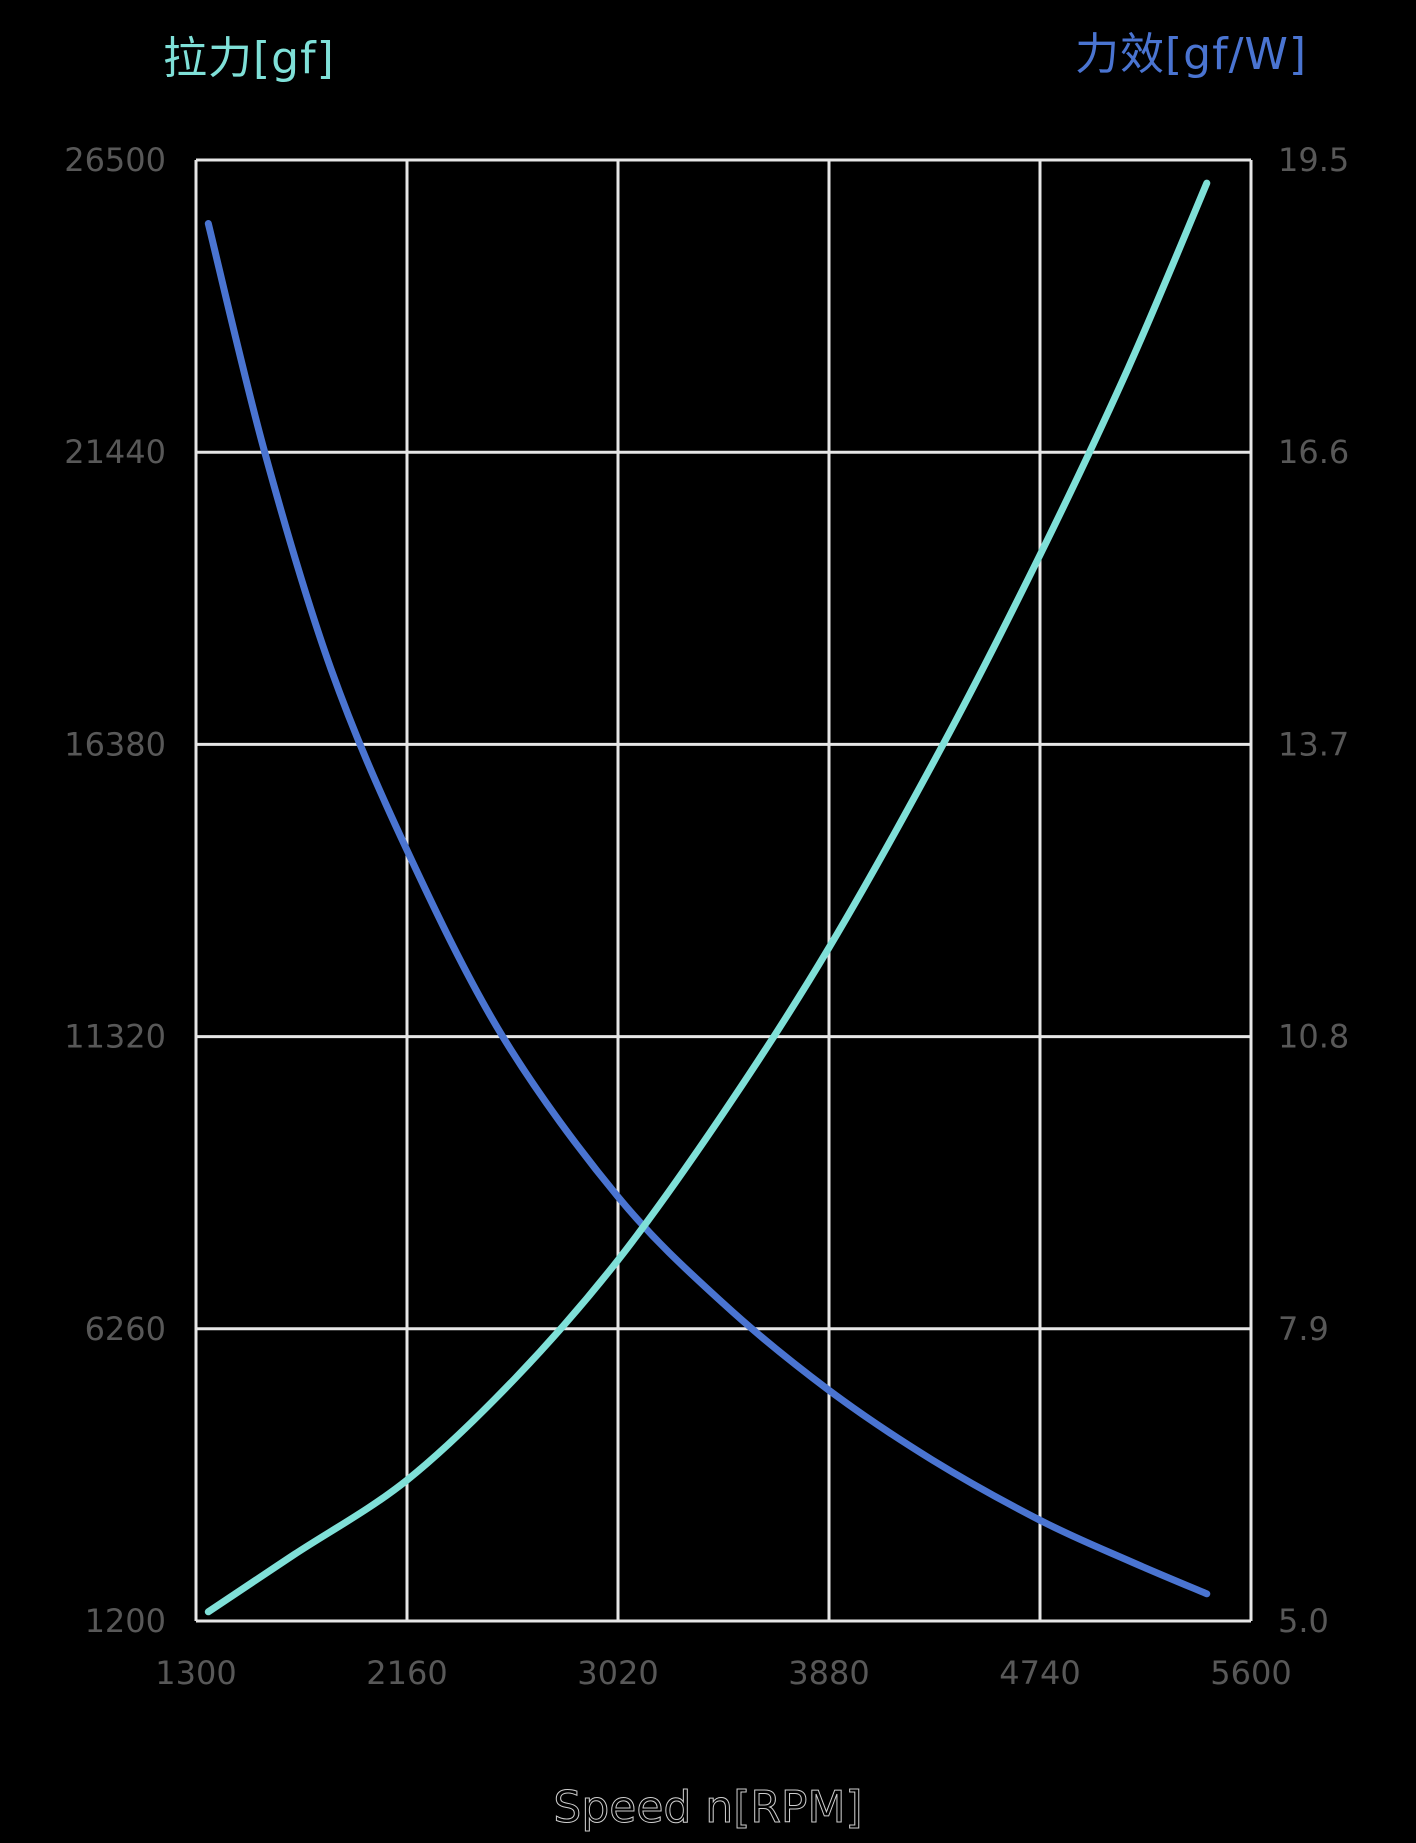 The image size is (1416, 1843). What do you see at coordinates (125, 1329) in the screenshot?
I see `left-tick-label: 6260` at bounding box center [125, 1329].